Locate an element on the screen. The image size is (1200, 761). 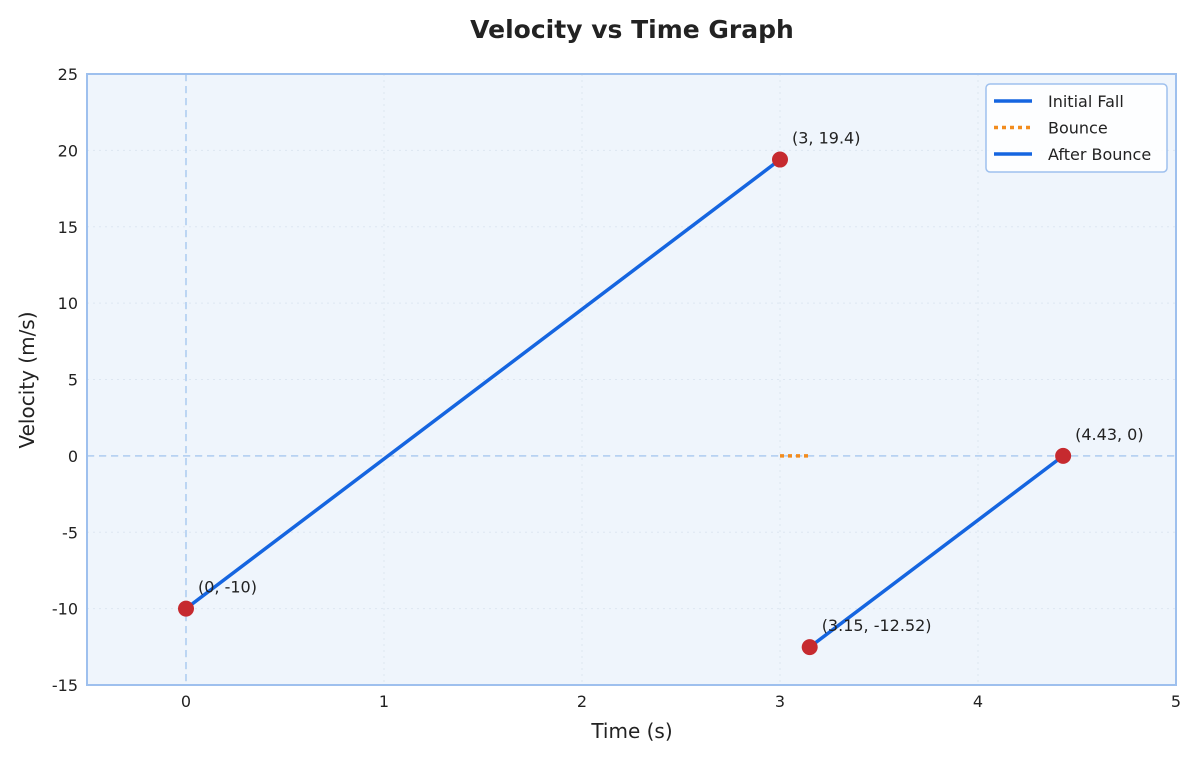
x-tick-label: 5 is located at coordinates (1176, 701).